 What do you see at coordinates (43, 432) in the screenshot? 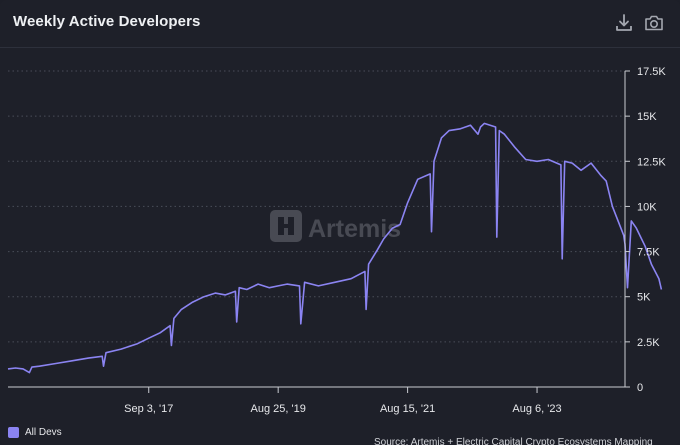
I see `legend-label: All Devs` at bounding box center [43, 432].